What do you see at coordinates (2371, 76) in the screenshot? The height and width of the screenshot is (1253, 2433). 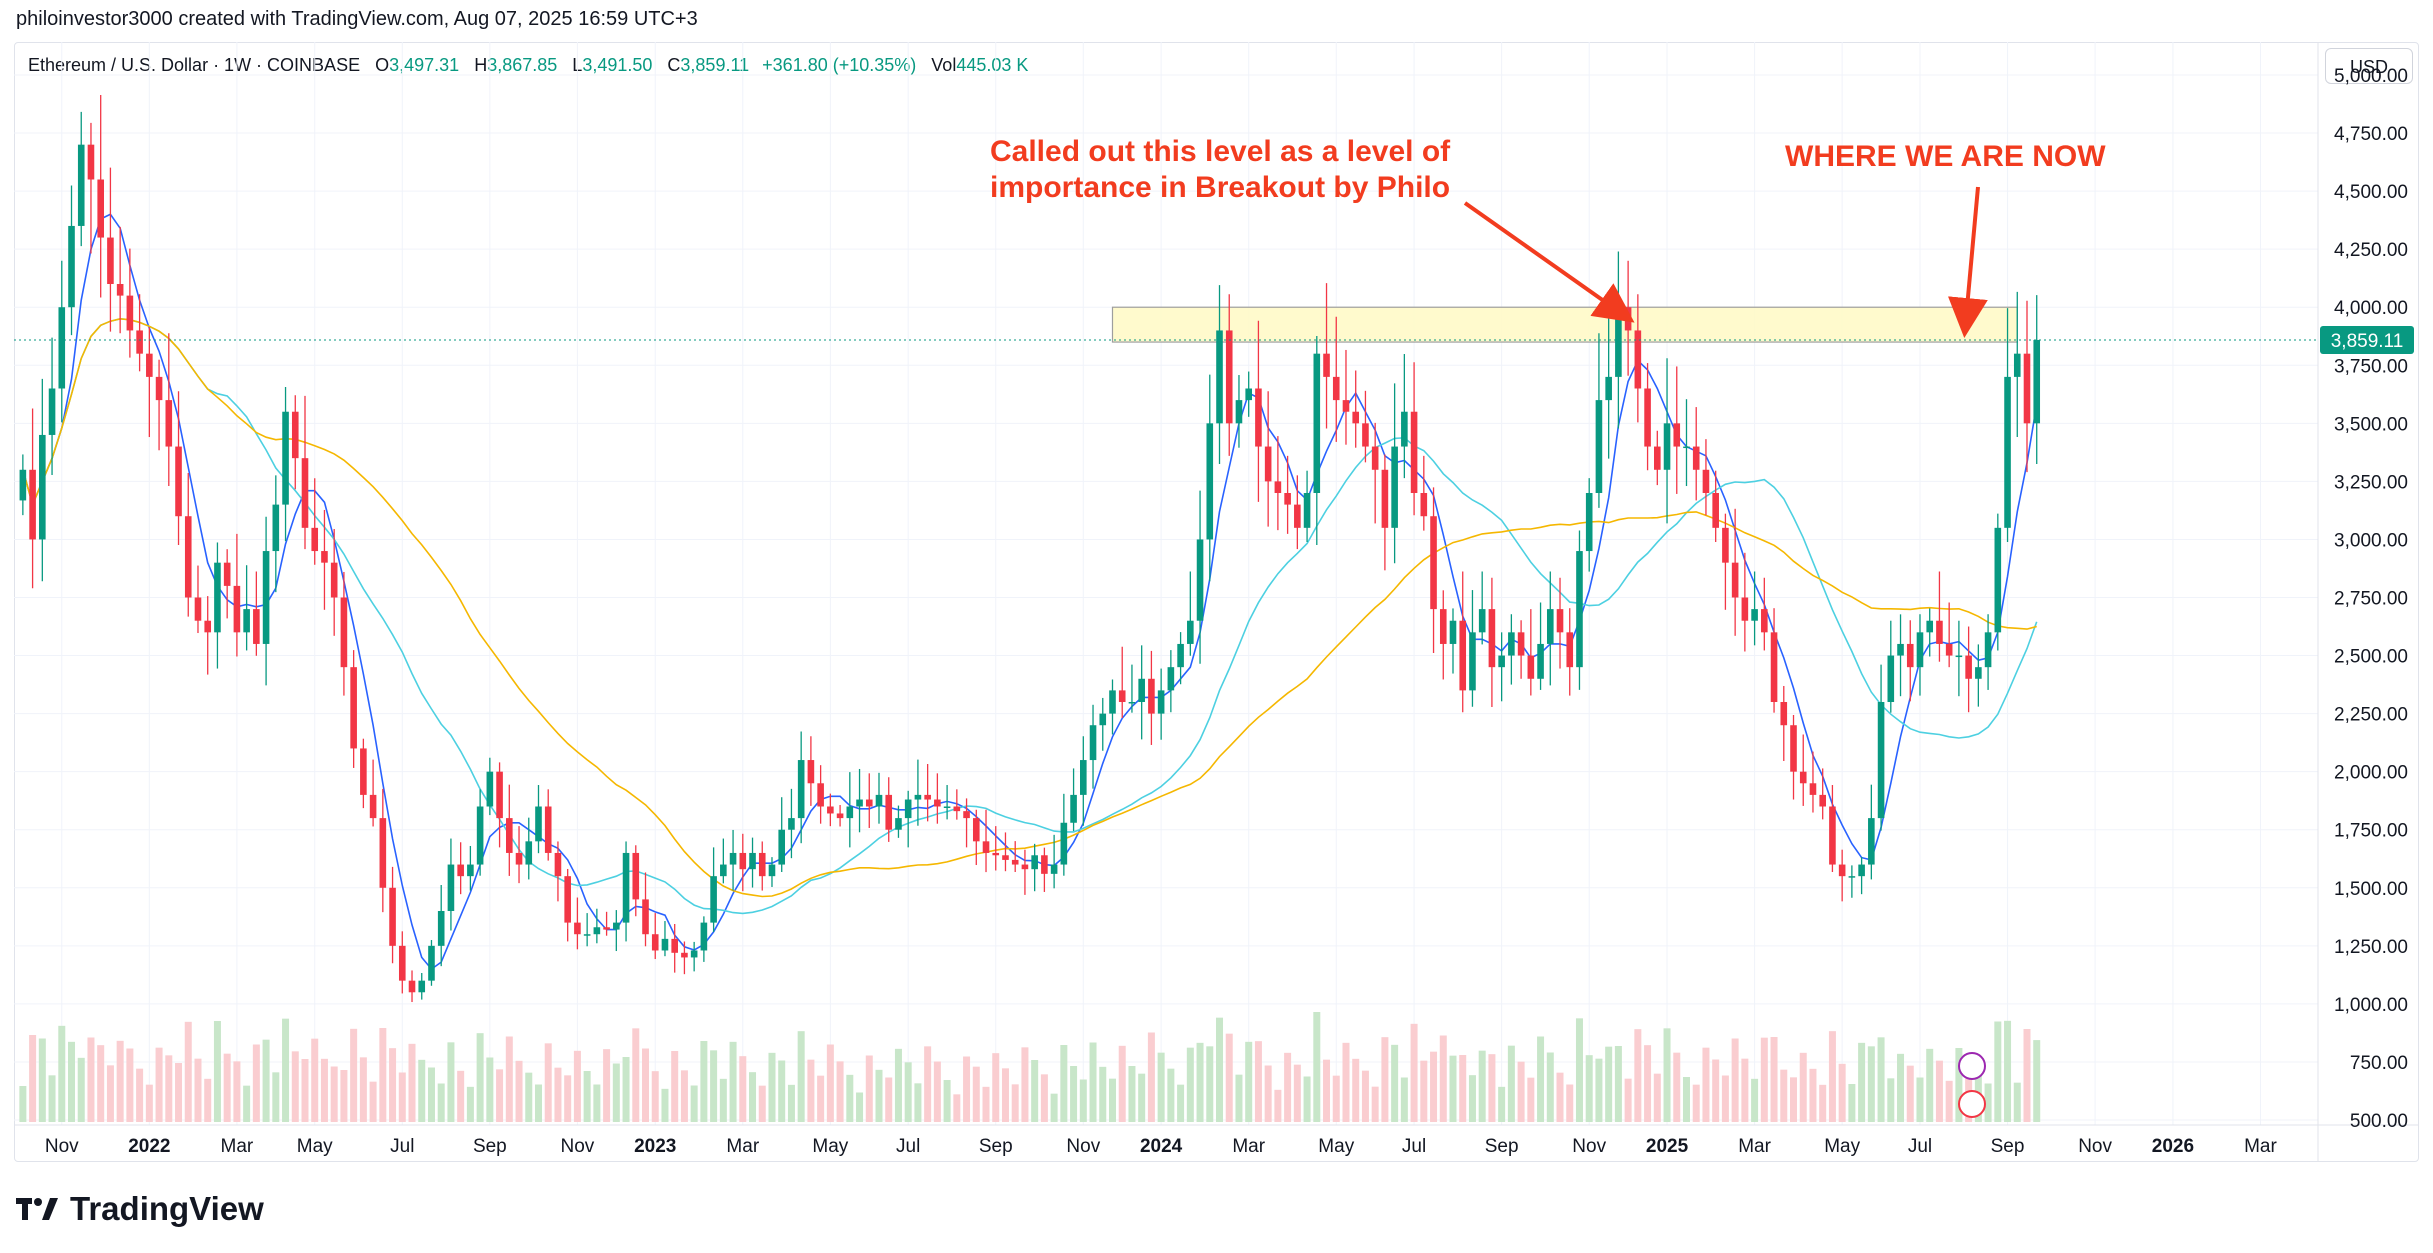 I see `price-tick-label: 5,000.00` at bounding box center [2371, 76].